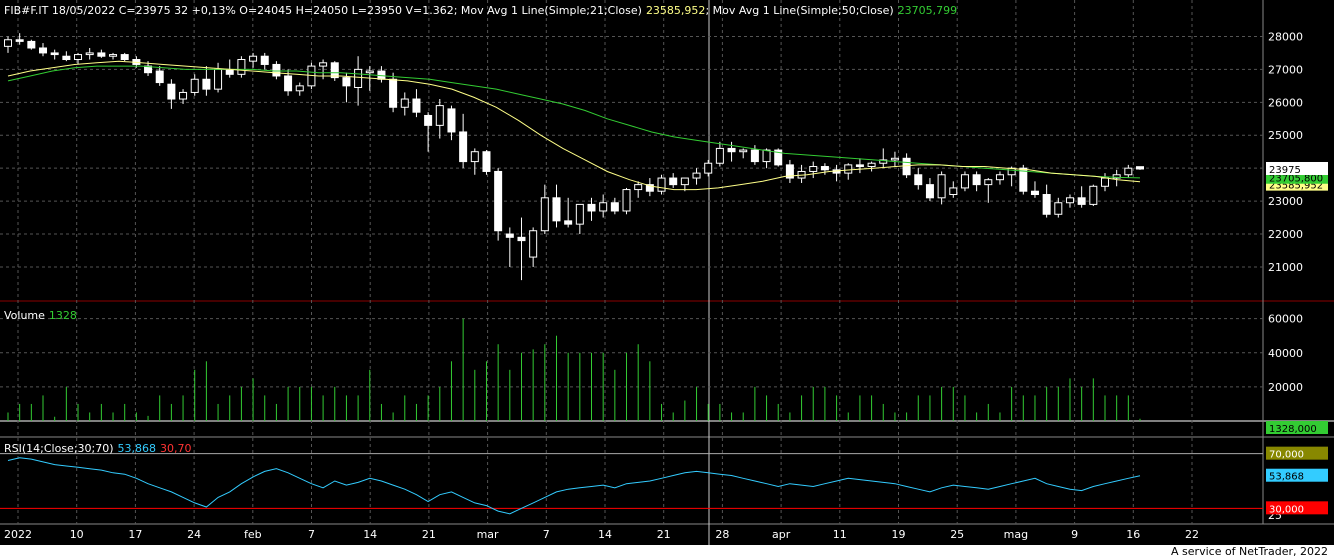  What do you see at coordinates (1192, 534) in the screenshot?
I see `x-tick-label: 22` at bounding box center [1192, 534].